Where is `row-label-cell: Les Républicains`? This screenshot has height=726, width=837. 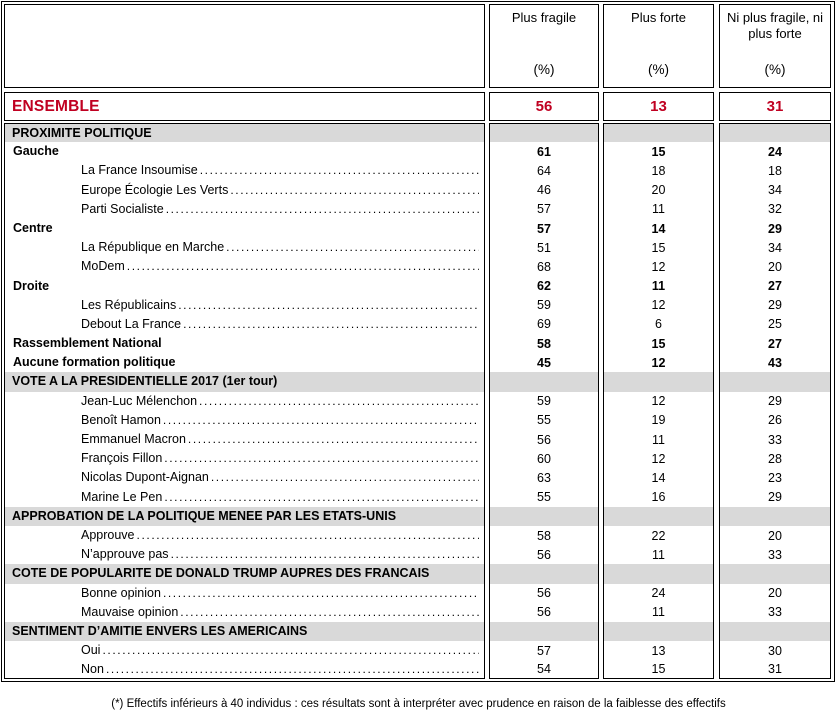
row-label-cell: Les Républicains is located at coordinates (244, 305).